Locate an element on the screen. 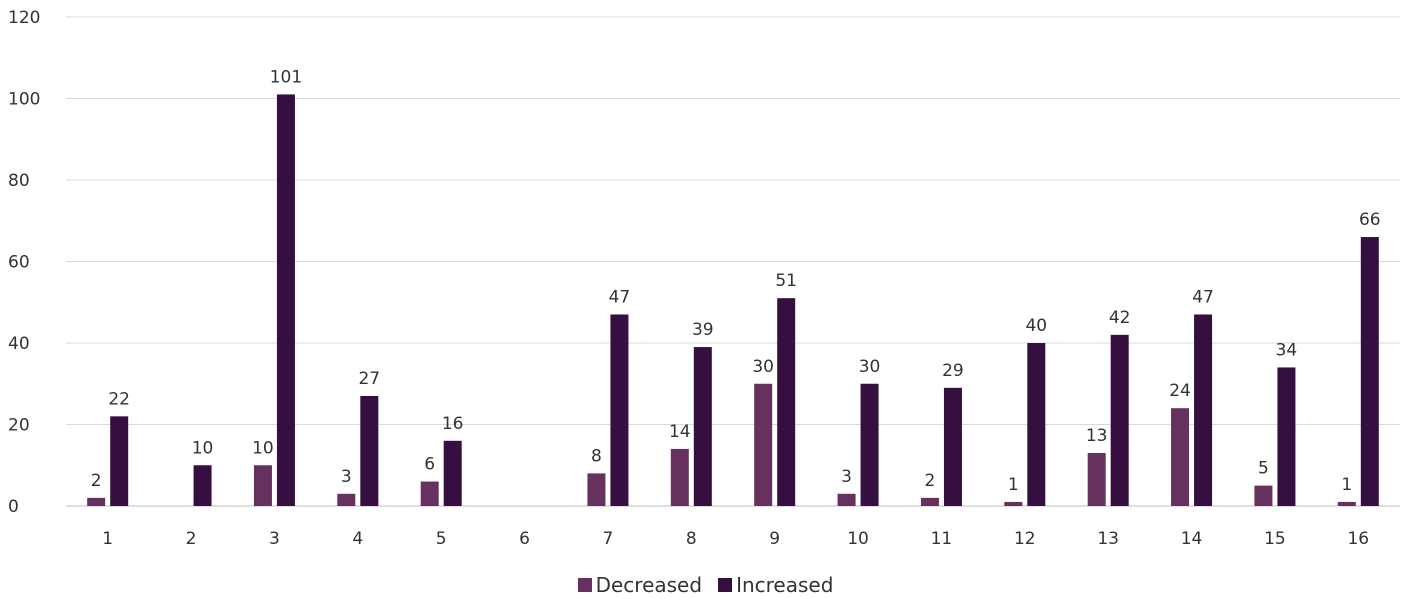 Image resolution: width=1411 pixels, height=599 pixels. data-label-decreased: 5 is located at coordinates (1263, 469).